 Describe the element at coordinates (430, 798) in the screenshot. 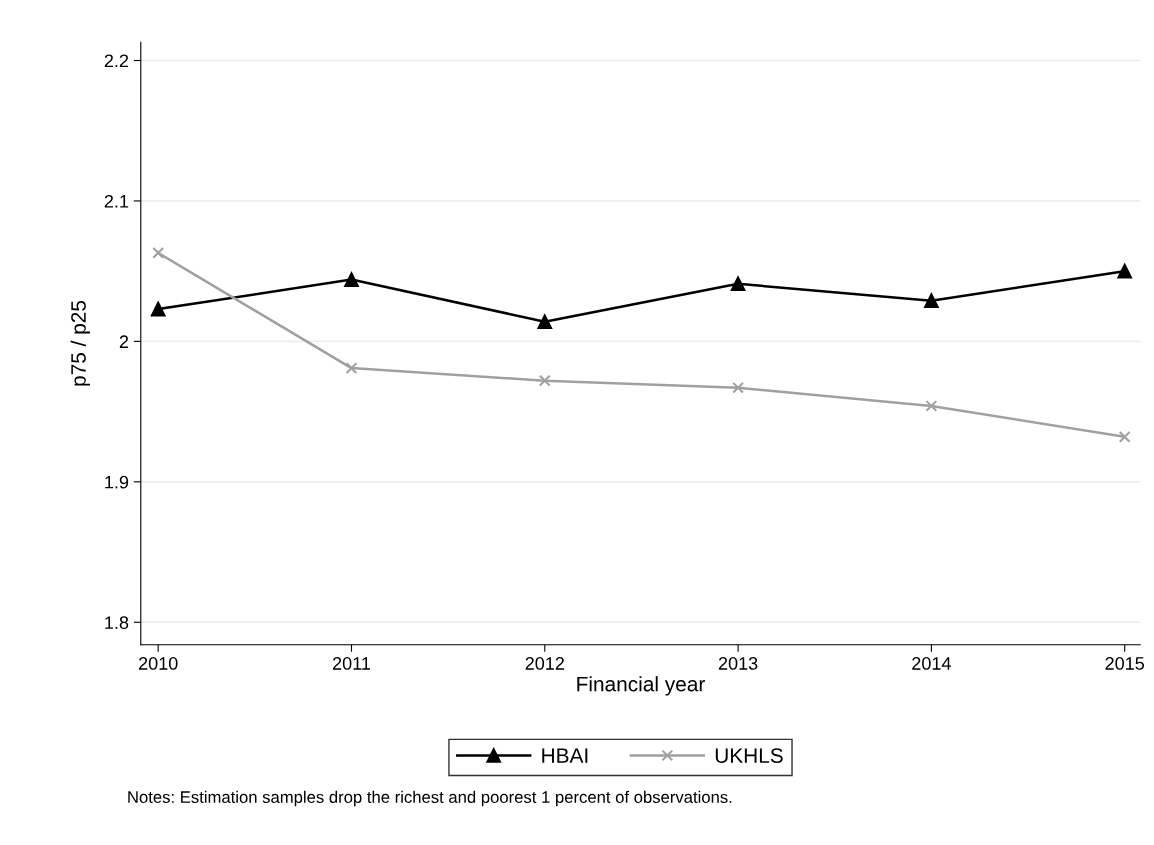

I see `text: Notes: Estimation samples drop the richest and poorest 1 percent of observations.` at that location.